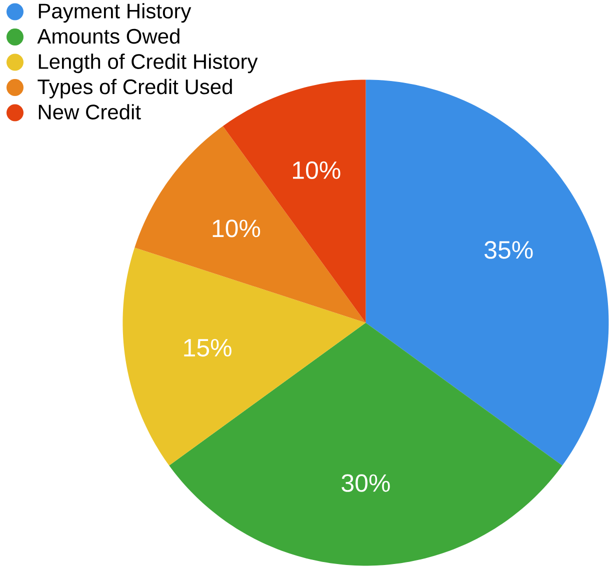  Describe the element at coordinates (89, 112) in the screenshot. I see `legend-label: New Credit` at that location.